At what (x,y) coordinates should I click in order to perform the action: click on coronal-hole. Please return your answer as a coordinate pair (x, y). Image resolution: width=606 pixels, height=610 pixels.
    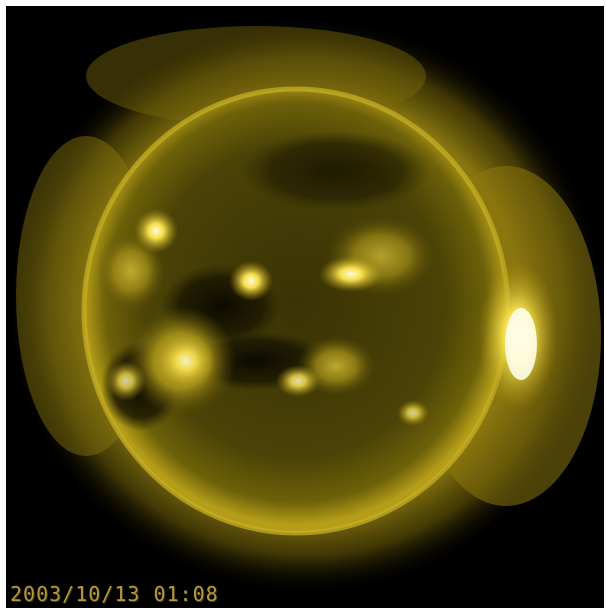
    Looking at the image, I should click on (336, 171).